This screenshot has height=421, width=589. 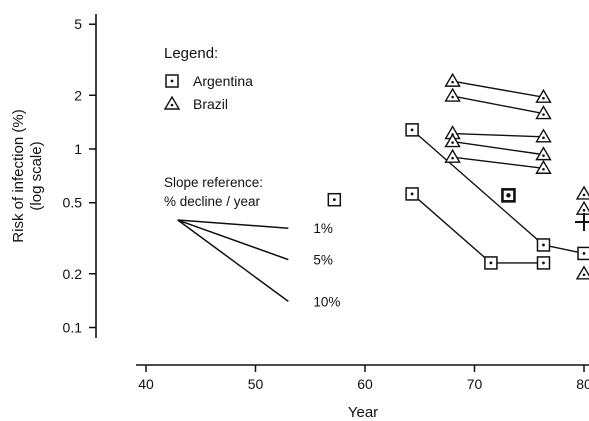 I want to click on slope-reference-subtitle: % decline / year, so click(x=212, y=201).